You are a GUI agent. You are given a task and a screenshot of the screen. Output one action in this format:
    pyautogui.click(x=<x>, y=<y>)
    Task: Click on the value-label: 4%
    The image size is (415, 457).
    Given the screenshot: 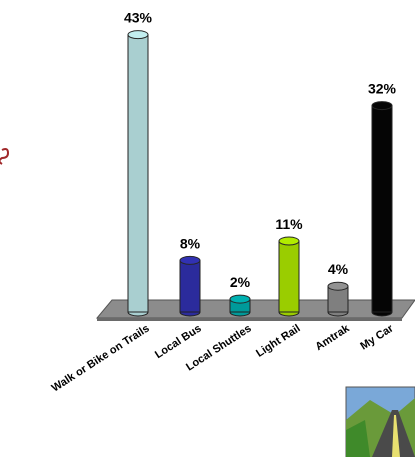 What is the action you would take?
    pyautogui.click(x=338, y=269)
    